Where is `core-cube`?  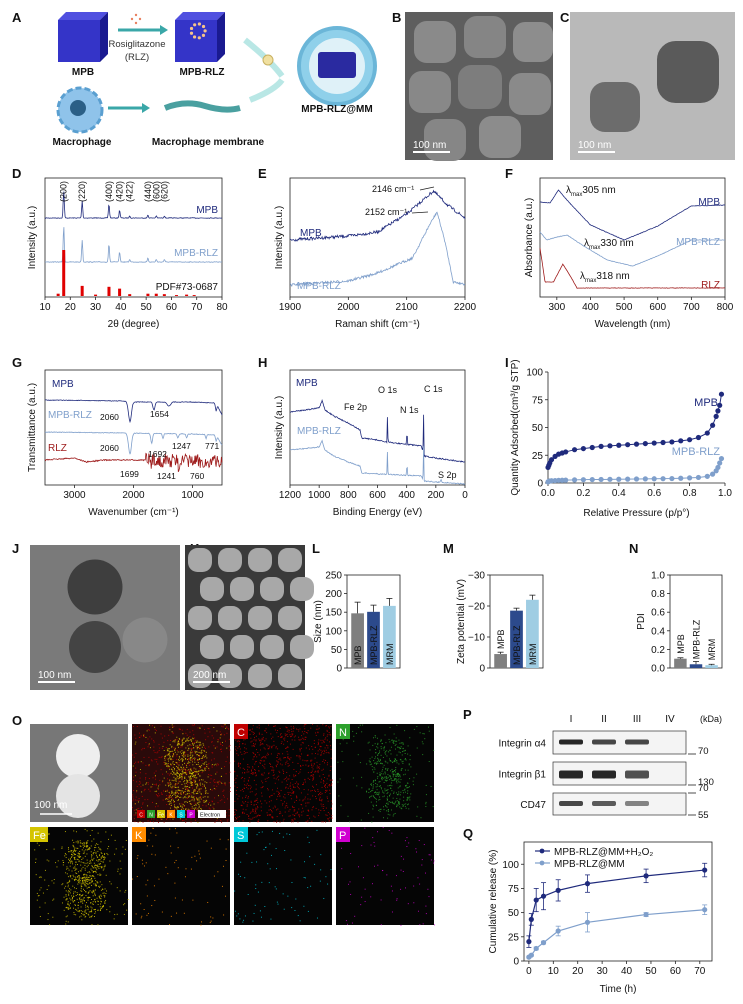 core-cube is located at coordinates (337, 65).